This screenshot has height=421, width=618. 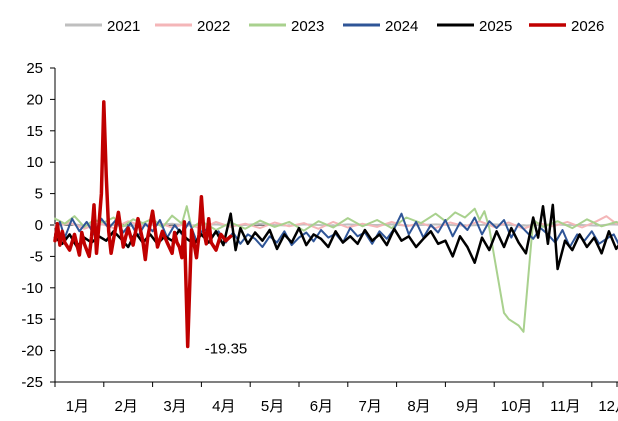 I want to click on legend-label-2026: 2026, so click(x=587, y=26).